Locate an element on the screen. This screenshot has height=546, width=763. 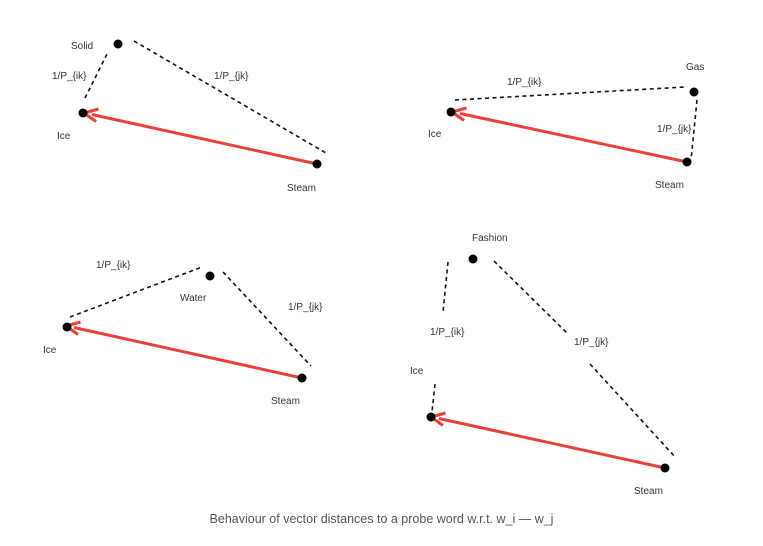
dashed-ik-line-upper is located at coordinates (445, 287).